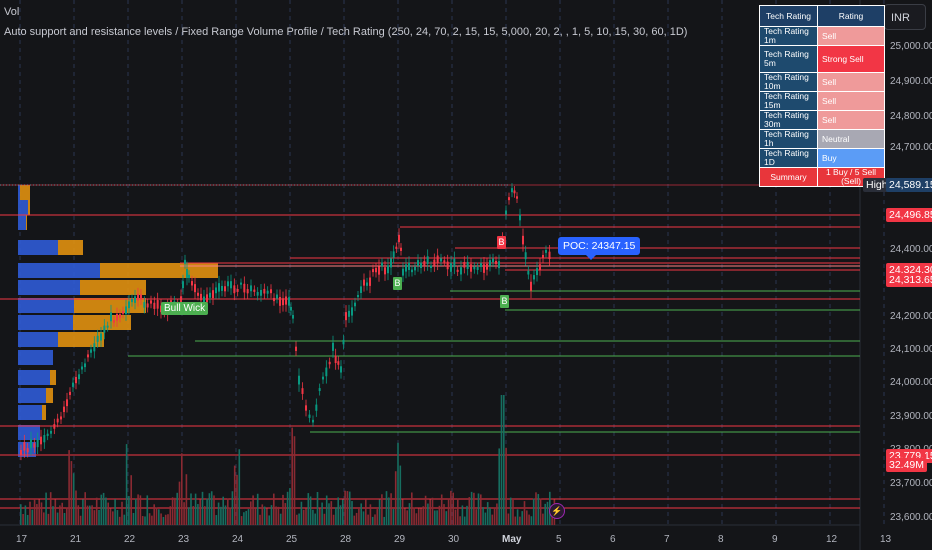 This screenshot has height=550, width=932. What do you see at coordinates (788, 59) in the screenshot?
I see `table-row-label: Tech Rating 5m` at bounding box center [788, 59].